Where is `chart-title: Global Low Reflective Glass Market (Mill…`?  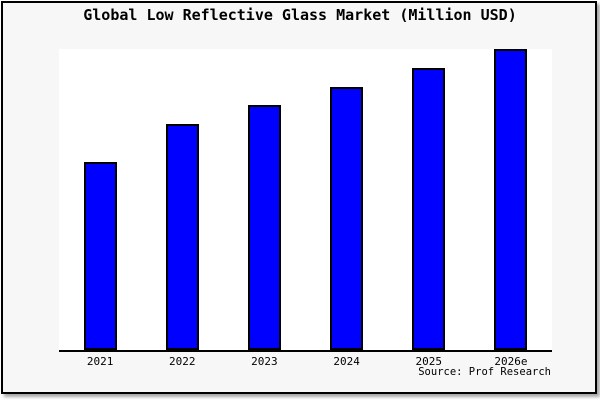
chart-title: Global Low Reflective Glass Market (Mill… is located at coordinates (300, 15).